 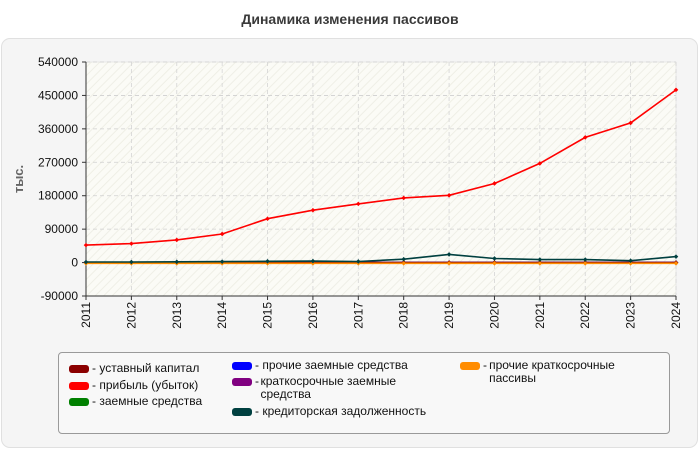 I want to click on legend-item: - кредиторская задолженность, so click(x=347, y=411).